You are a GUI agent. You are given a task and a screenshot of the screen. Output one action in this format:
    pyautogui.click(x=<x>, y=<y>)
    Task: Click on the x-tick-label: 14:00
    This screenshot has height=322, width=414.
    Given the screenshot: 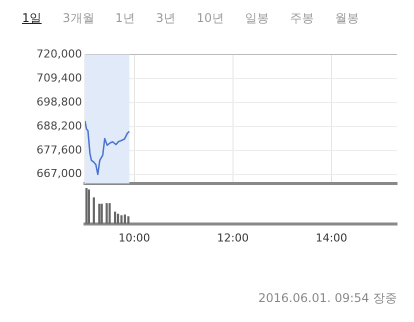 What is the action you would take?
    pyautogui.click(x=332, y=237)
    